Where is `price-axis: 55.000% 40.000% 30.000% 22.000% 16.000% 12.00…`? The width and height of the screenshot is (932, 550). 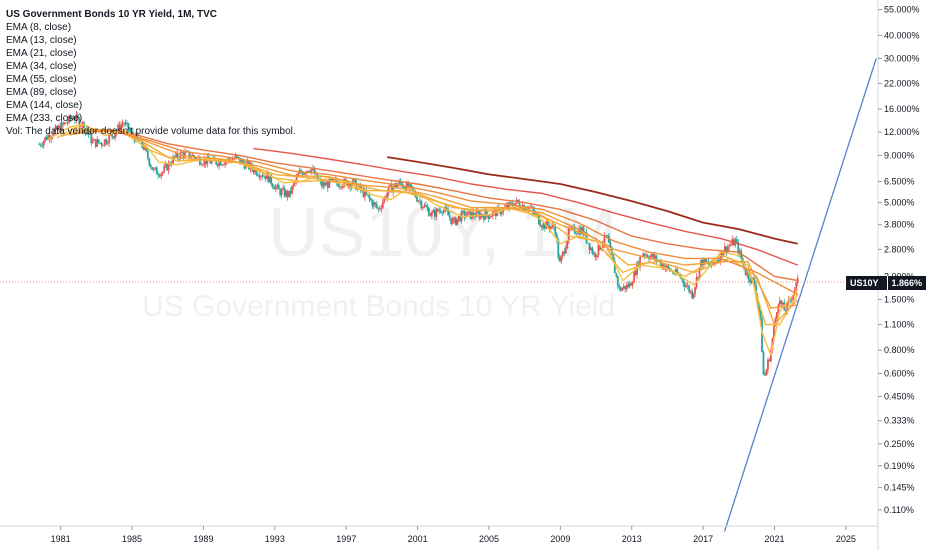 price-axis: 55.000% 40.000% 30.000% 22.000% 16.000% 12.00… is located at coordinates (898, 275).